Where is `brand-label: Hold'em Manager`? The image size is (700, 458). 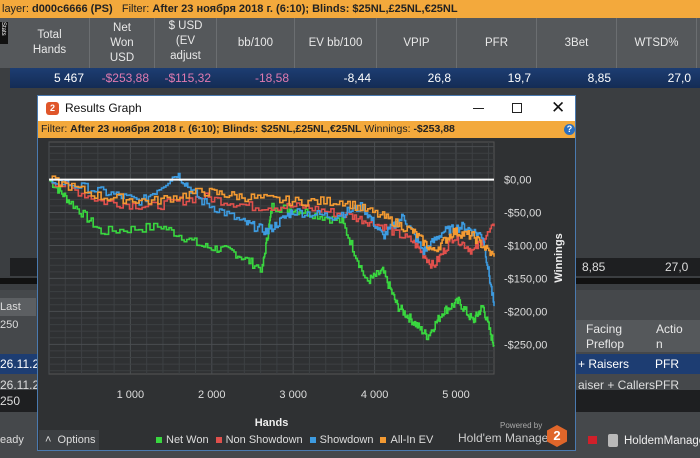
brand-label: Hold'em Manager is located at coordinates (505, 438).